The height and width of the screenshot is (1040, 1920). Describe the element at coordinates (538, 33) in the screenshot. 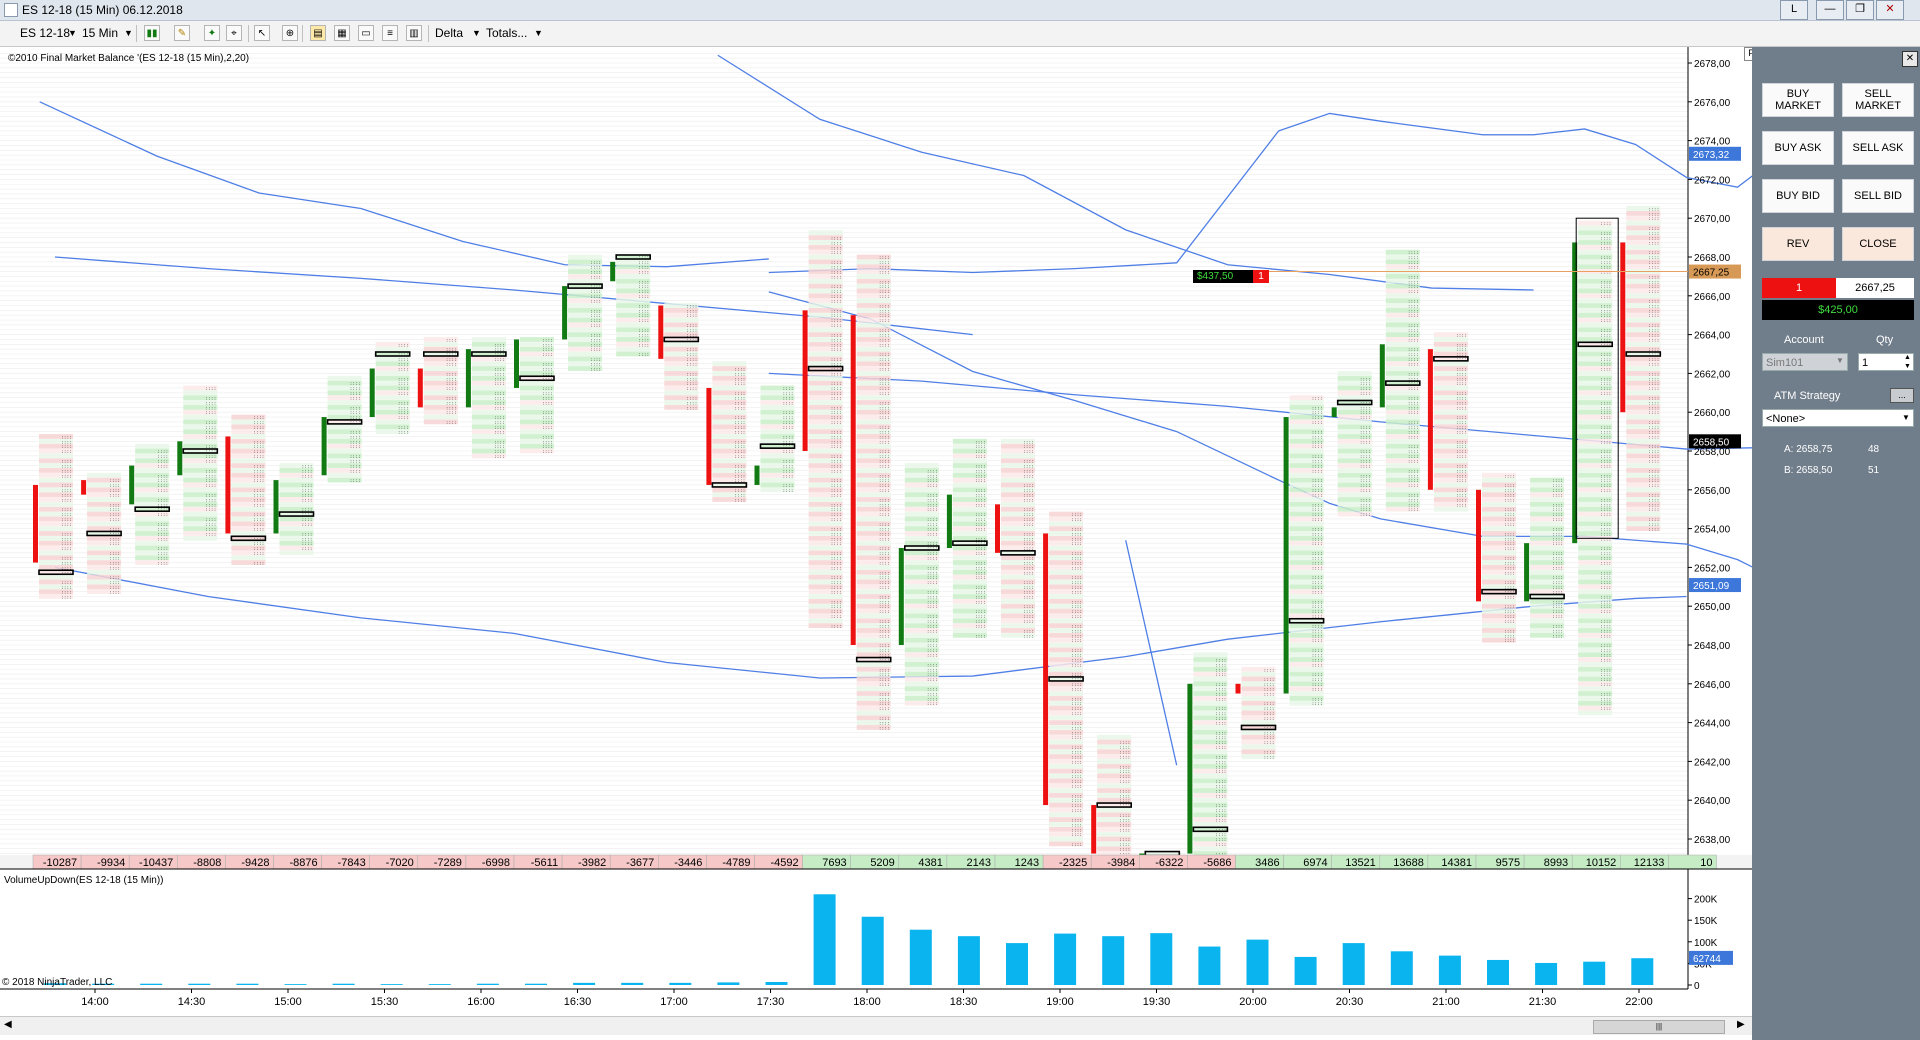

I see `totals-dropdown-icon: ▼` at that location.